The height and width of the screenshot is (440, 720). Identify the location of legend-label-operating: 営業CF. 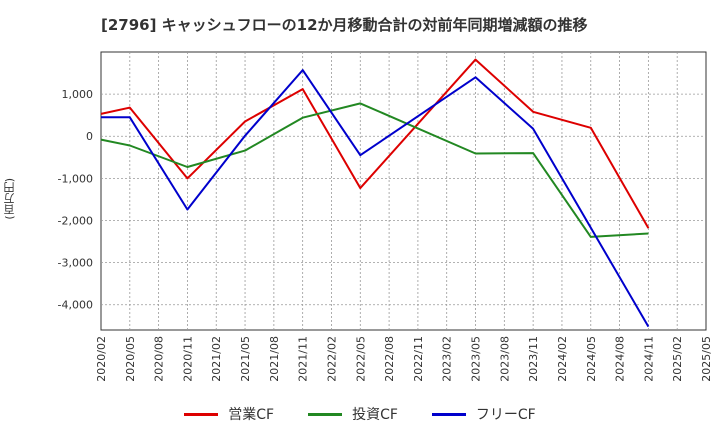
(251, 415).